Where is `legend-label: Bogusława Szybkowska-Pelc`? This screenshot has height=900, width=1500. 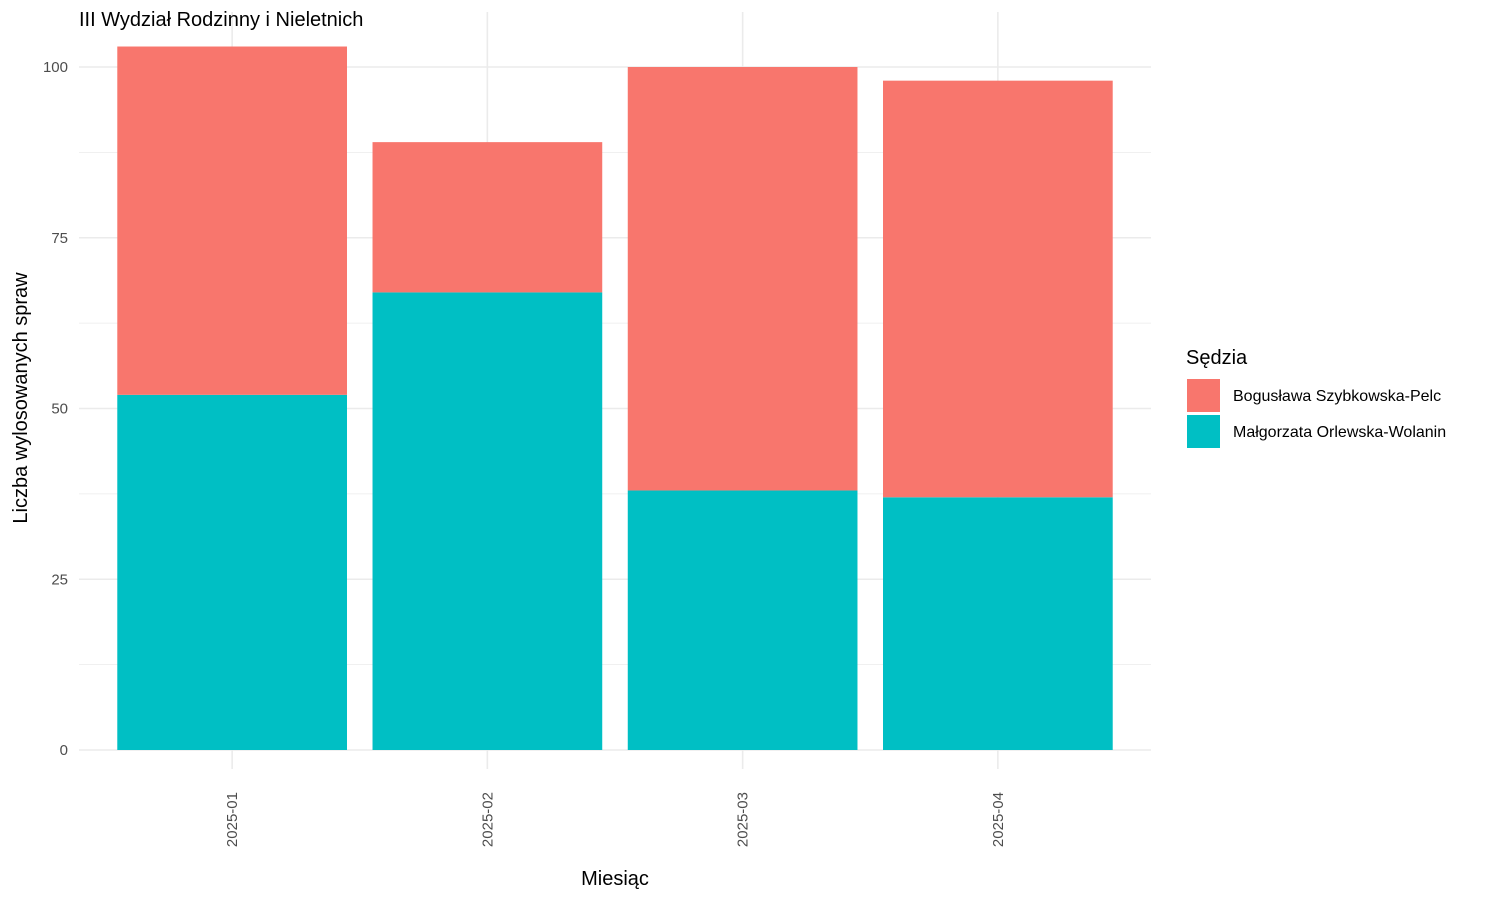 legend-label: Bogusława Szybkowska-Pelc is located at coordinates (1337, 396).